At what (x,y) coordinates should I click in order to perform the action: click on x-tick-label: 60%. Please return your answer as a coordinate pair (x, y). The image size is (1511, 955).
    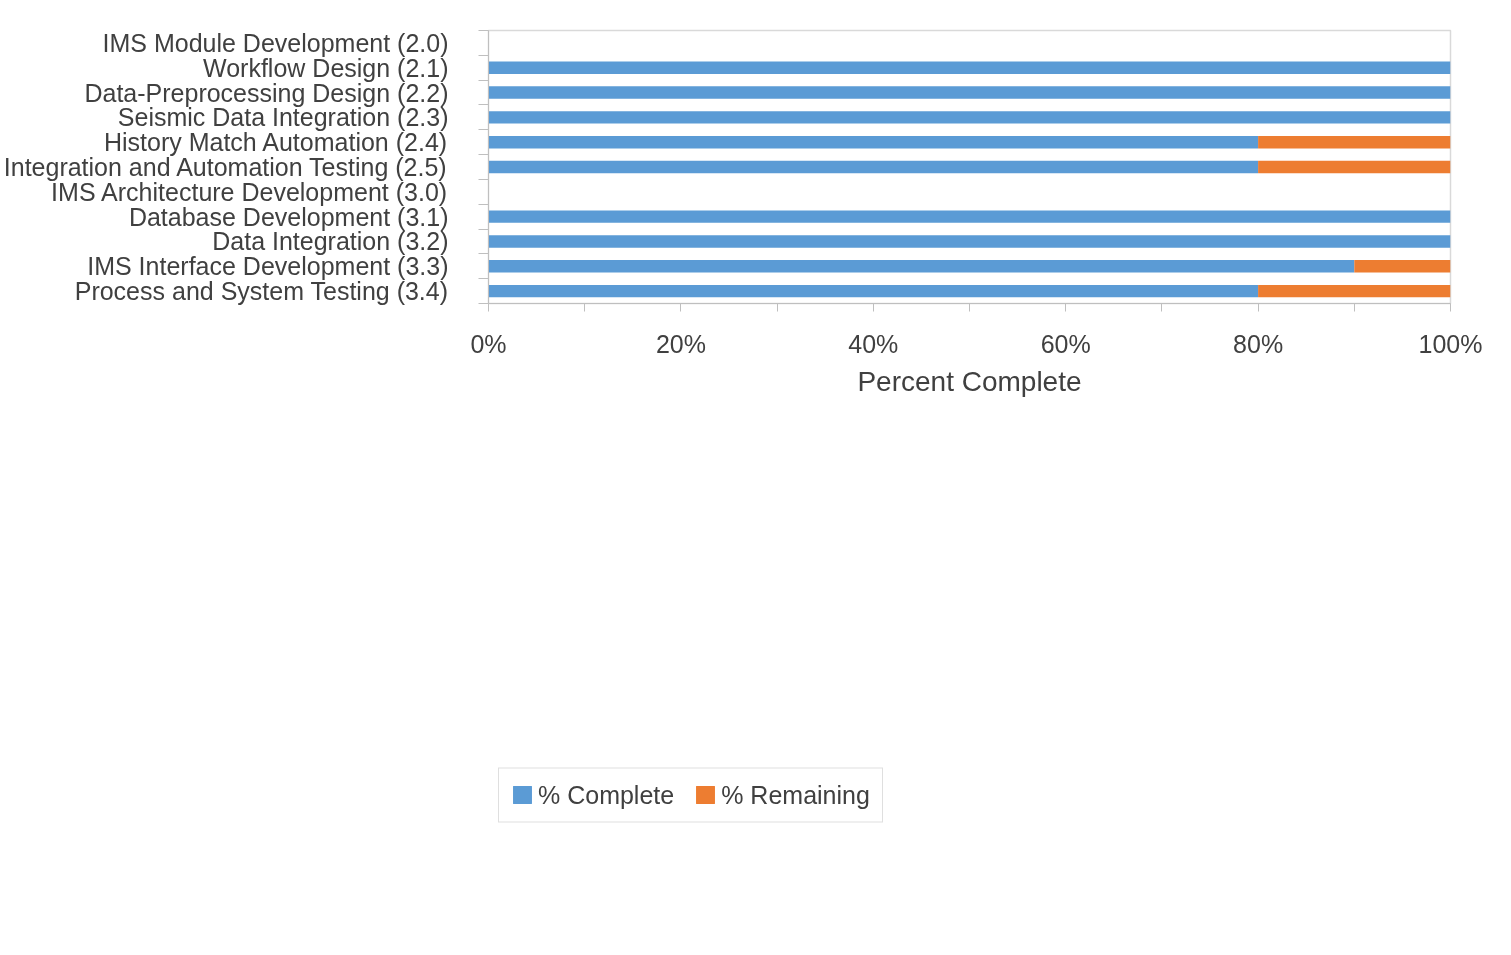
    Looking at the image, I should click on (1065, 343).